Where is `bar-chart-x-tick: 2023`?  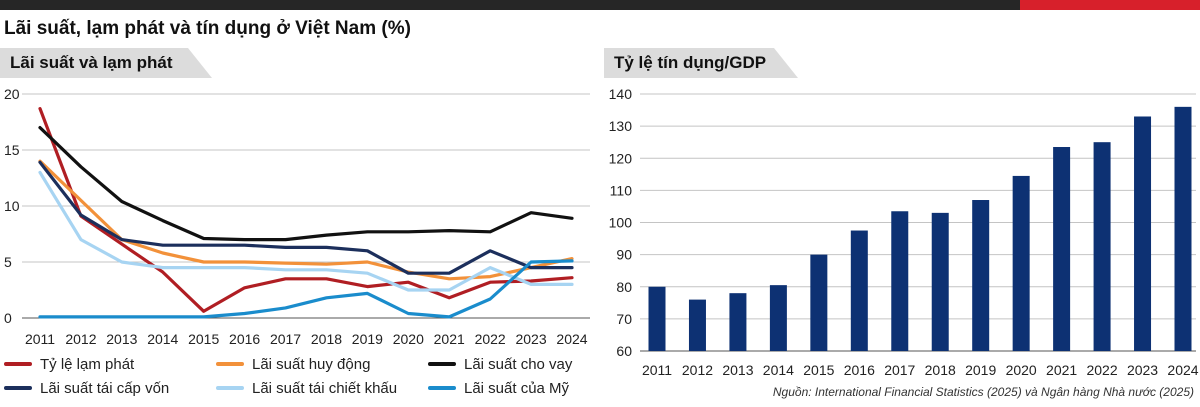 bar-chart-x-tick: 2023 is located at coordinates (1142, 370).